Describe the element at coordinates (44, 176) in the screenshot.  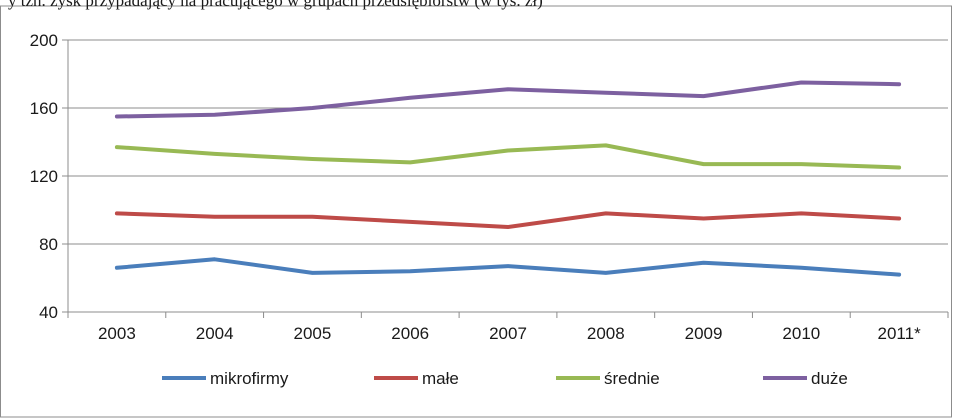
I see `y-tick-label: 120` at that location.